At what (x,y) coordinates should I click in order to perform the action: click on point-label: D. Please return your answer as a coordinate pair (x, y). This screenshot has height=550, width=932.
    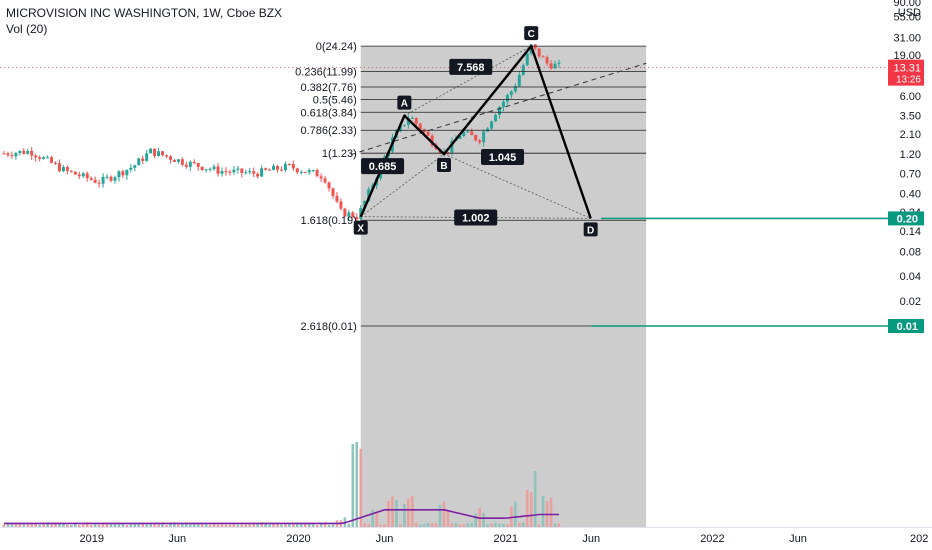
    Looking at the image, I should click on (590, 230).